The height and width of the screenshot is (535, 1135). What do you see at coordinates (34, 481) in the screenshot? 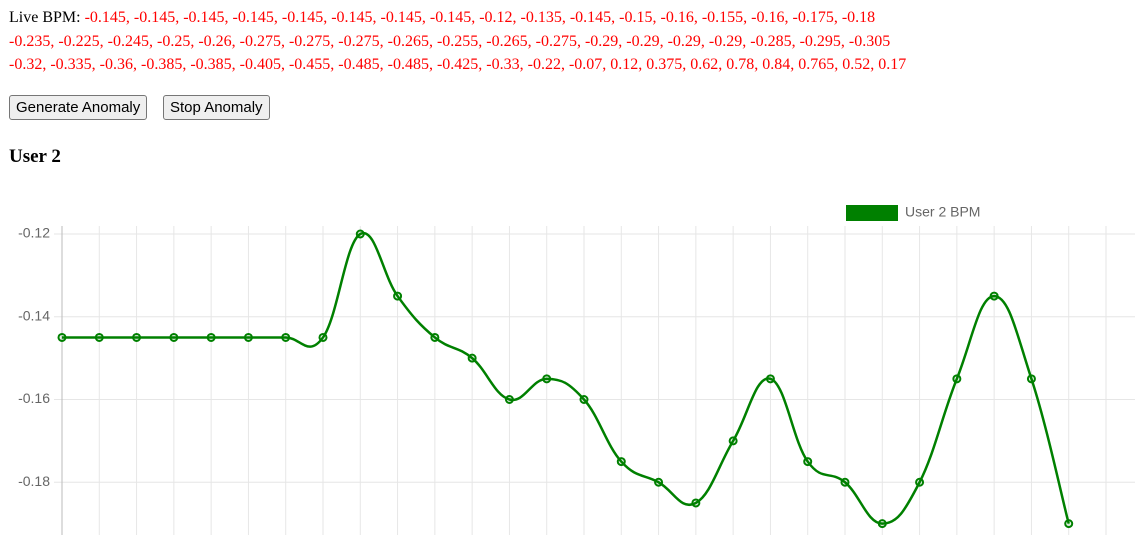
I see `y-tick-label: -0.18` at bounding box center [34, 481].